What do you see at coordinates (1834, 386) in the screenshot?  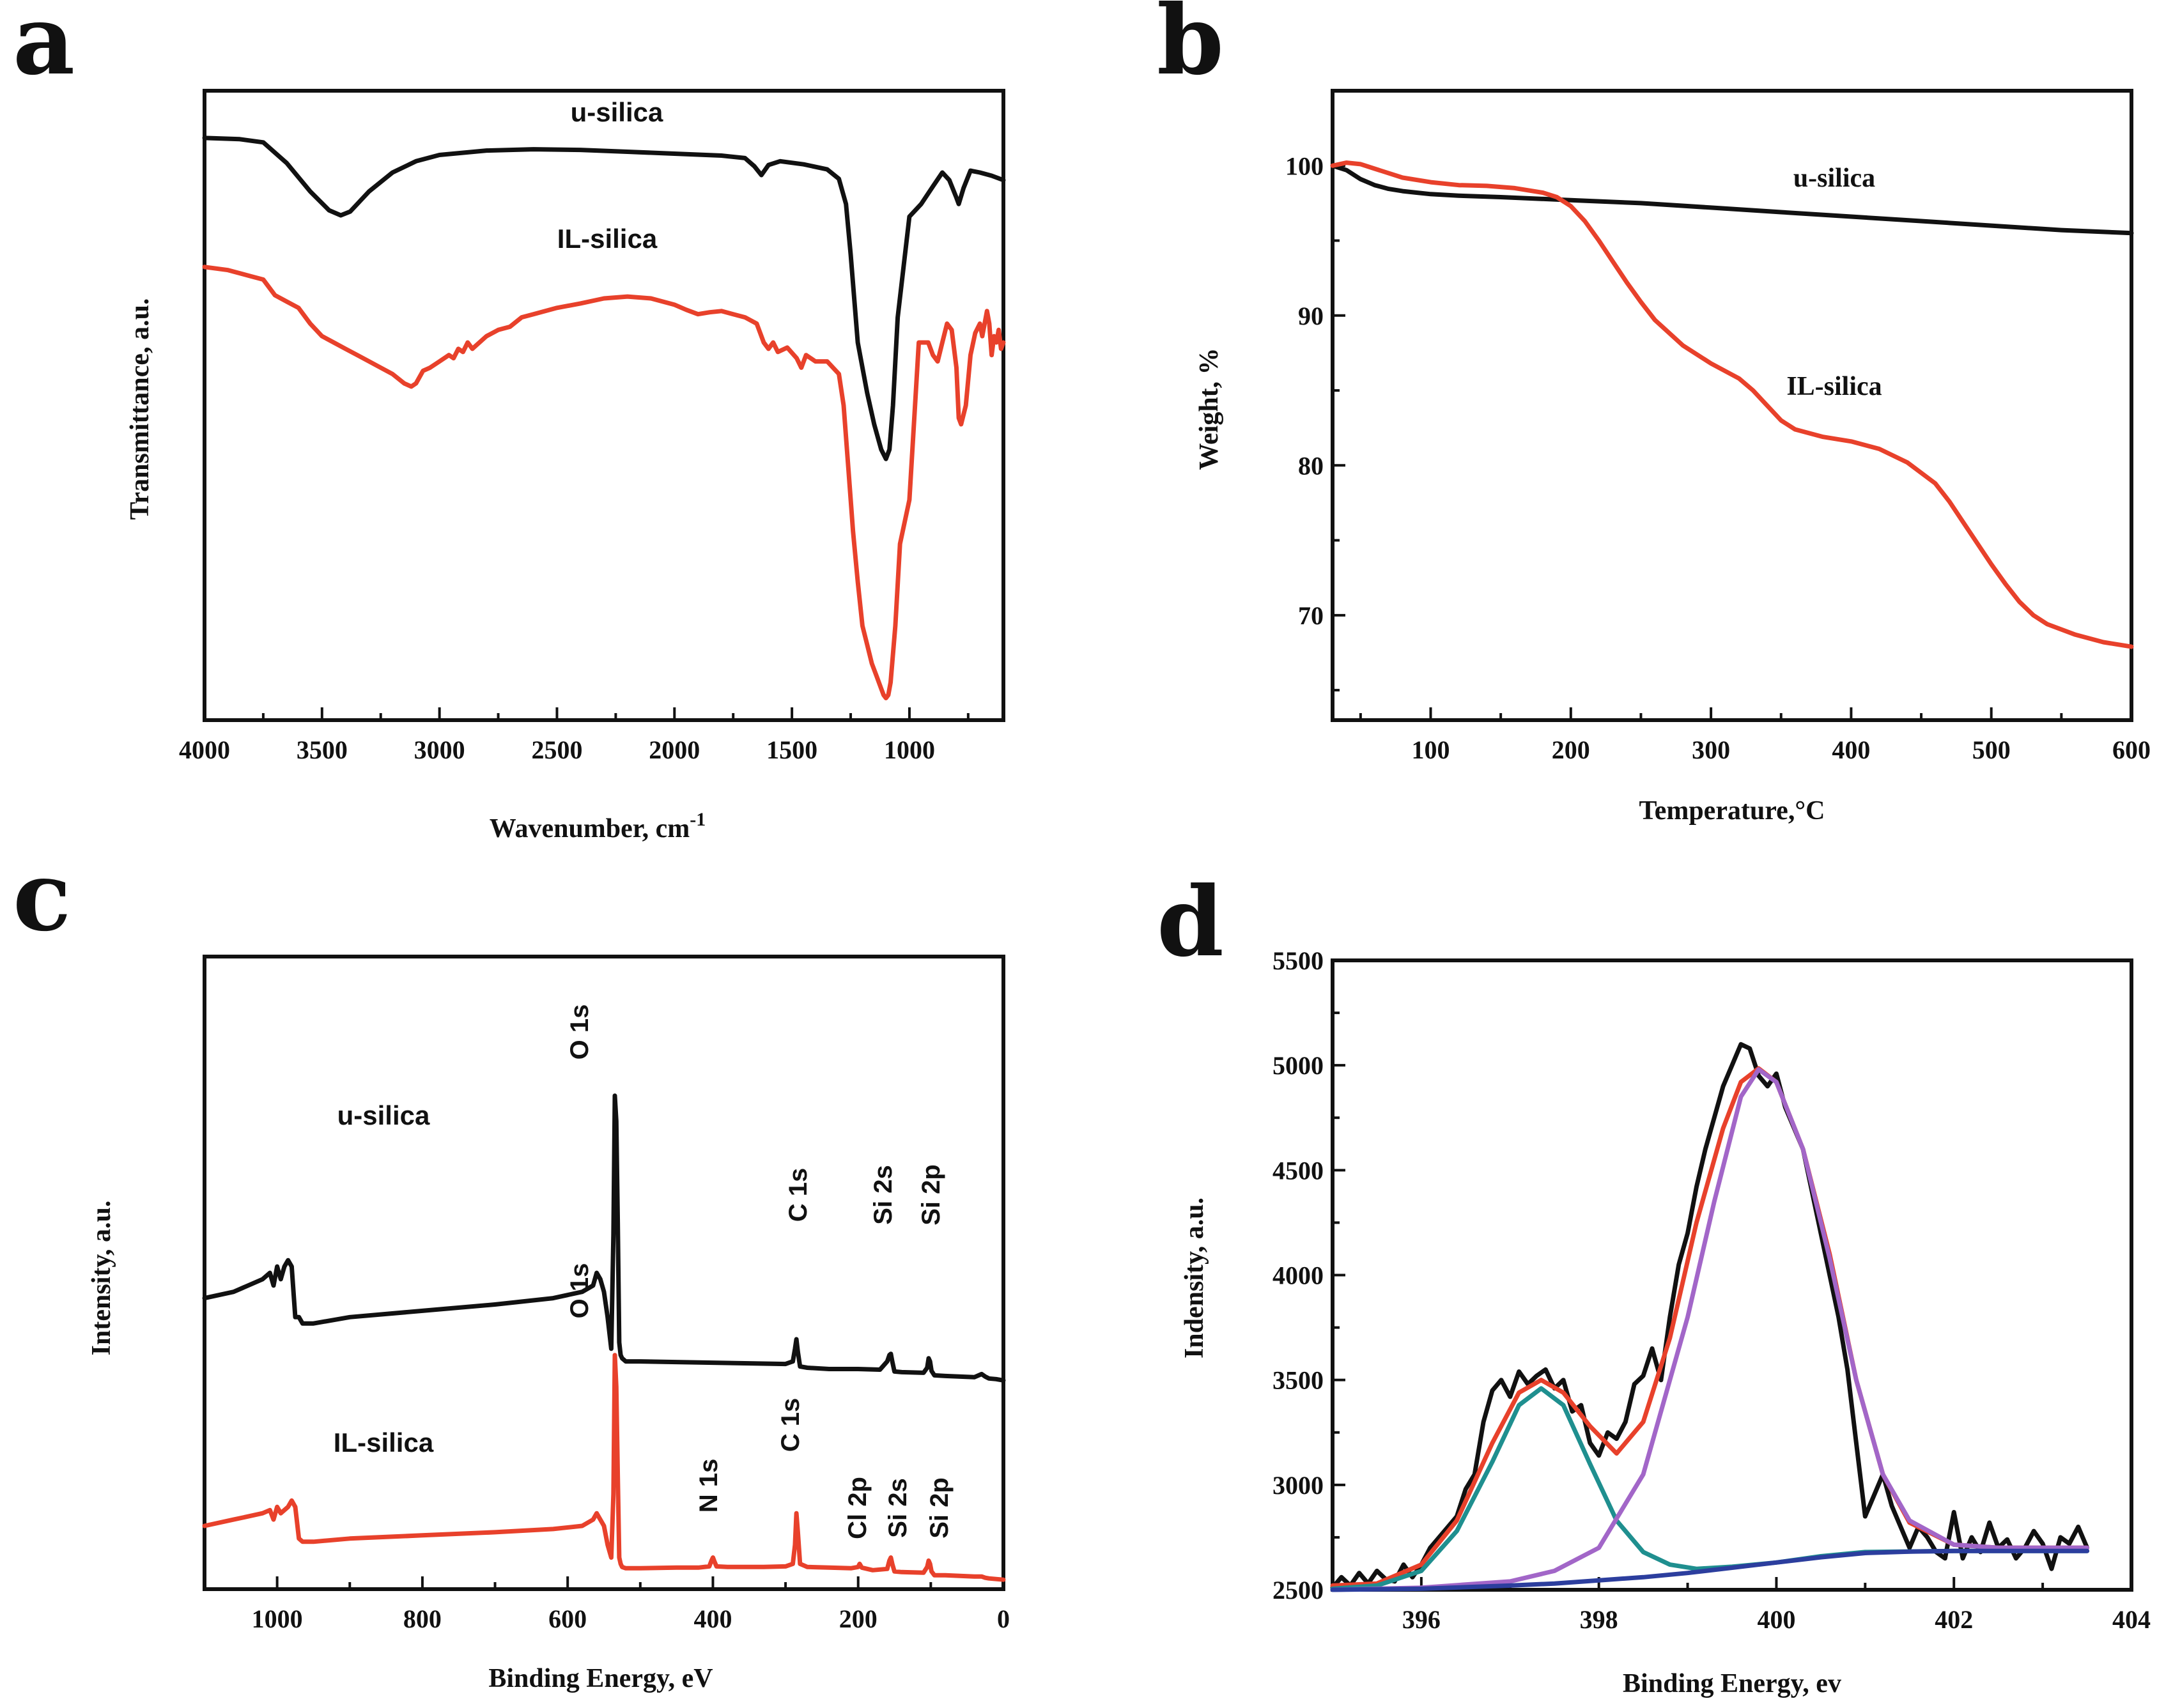 I see `series-label-il-silica-b: IL-silica` at bounding box center [1834, 386].